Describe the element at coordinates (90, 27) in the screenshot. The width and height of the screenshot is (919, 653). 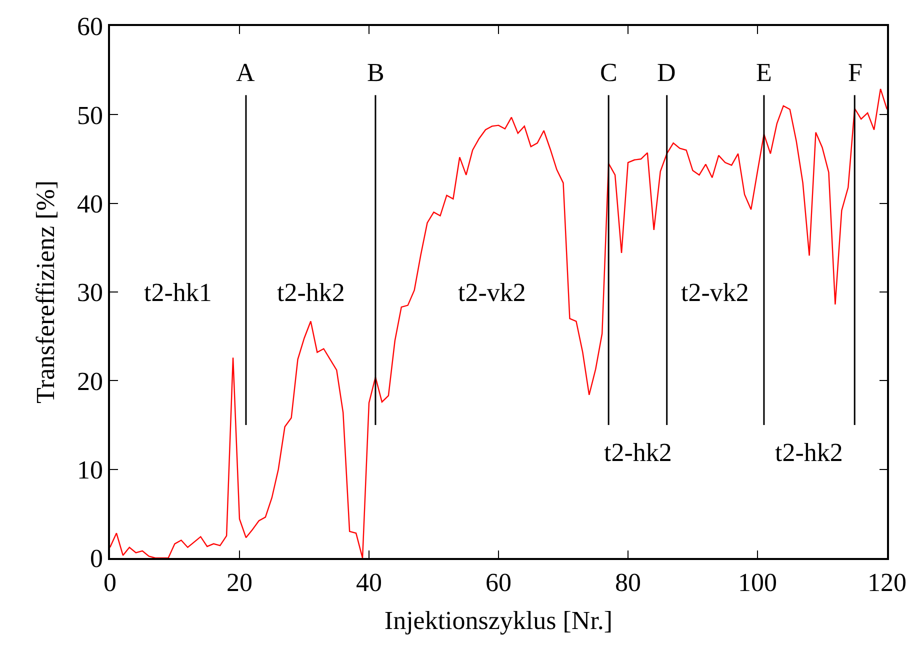
I see `y-tick-label: 60` at that location.